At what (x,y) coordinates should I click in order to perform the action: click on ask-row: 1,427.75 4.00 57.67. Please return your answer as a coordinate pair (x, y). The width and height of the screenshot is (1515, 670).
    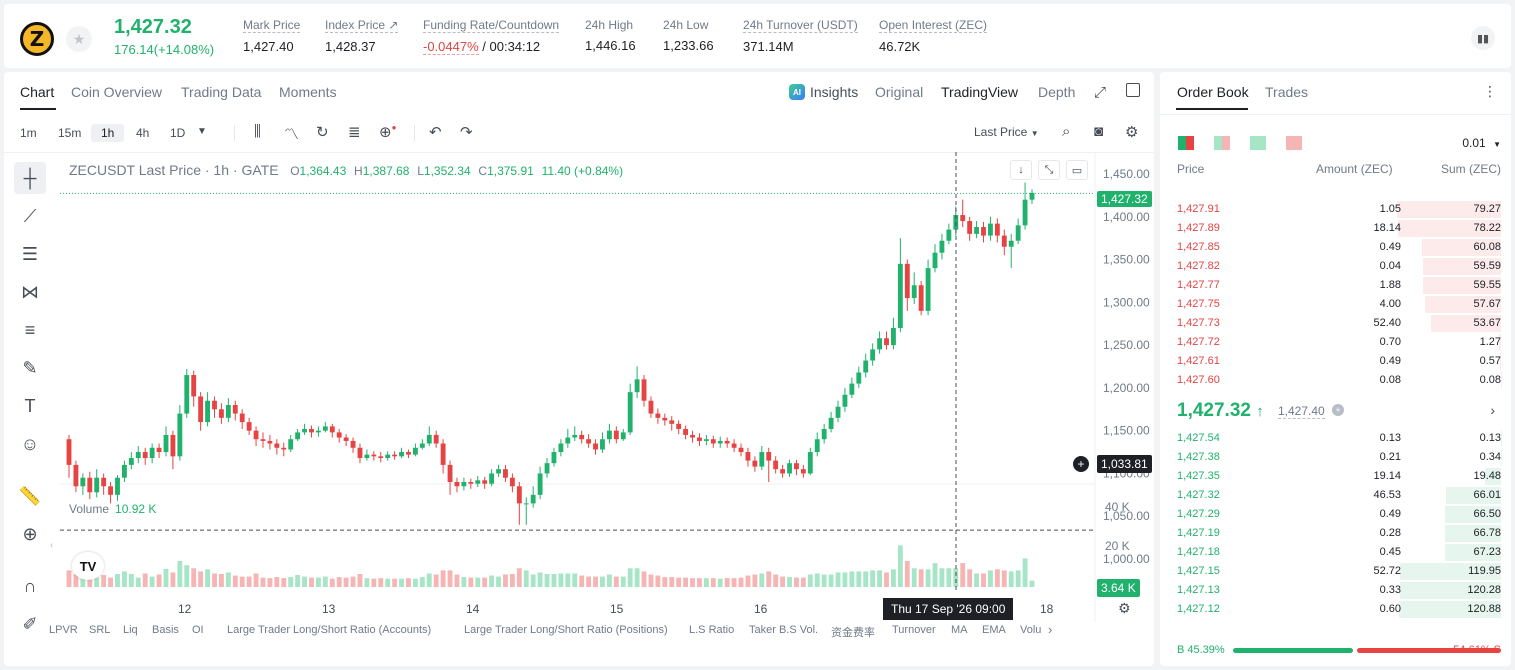
    Looking at the image, I should click on (1335, 304).